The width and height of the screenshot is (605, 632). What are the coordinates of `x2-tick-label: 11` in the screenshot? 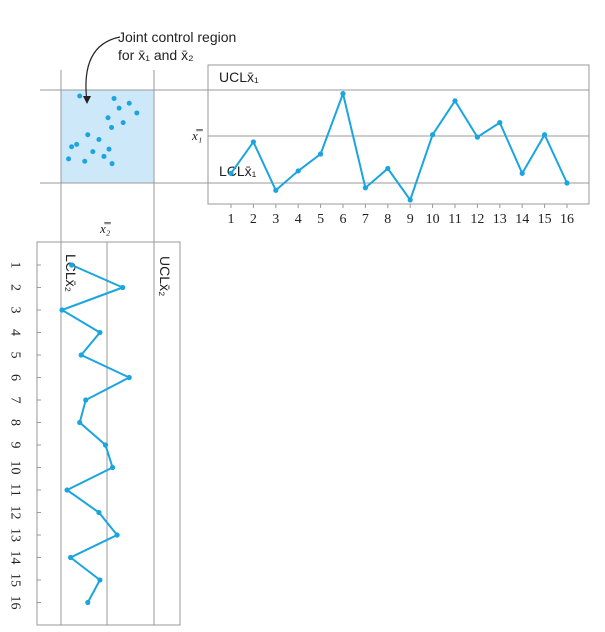 It's located at (15, 489).